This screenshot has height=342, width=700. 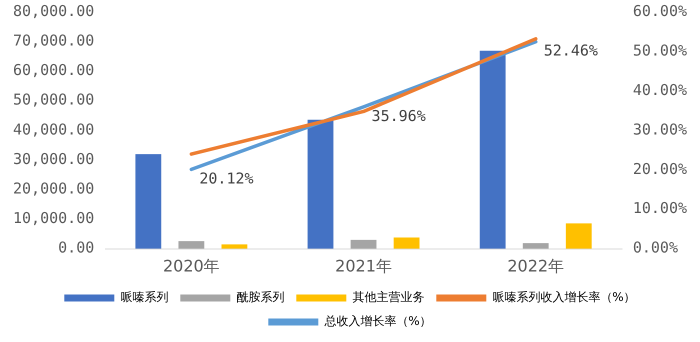 What do you see at coordinates (53, 40) in the screenshot?
I see `y-tick-label: 70,000.00` at bounding box center [53, 40].